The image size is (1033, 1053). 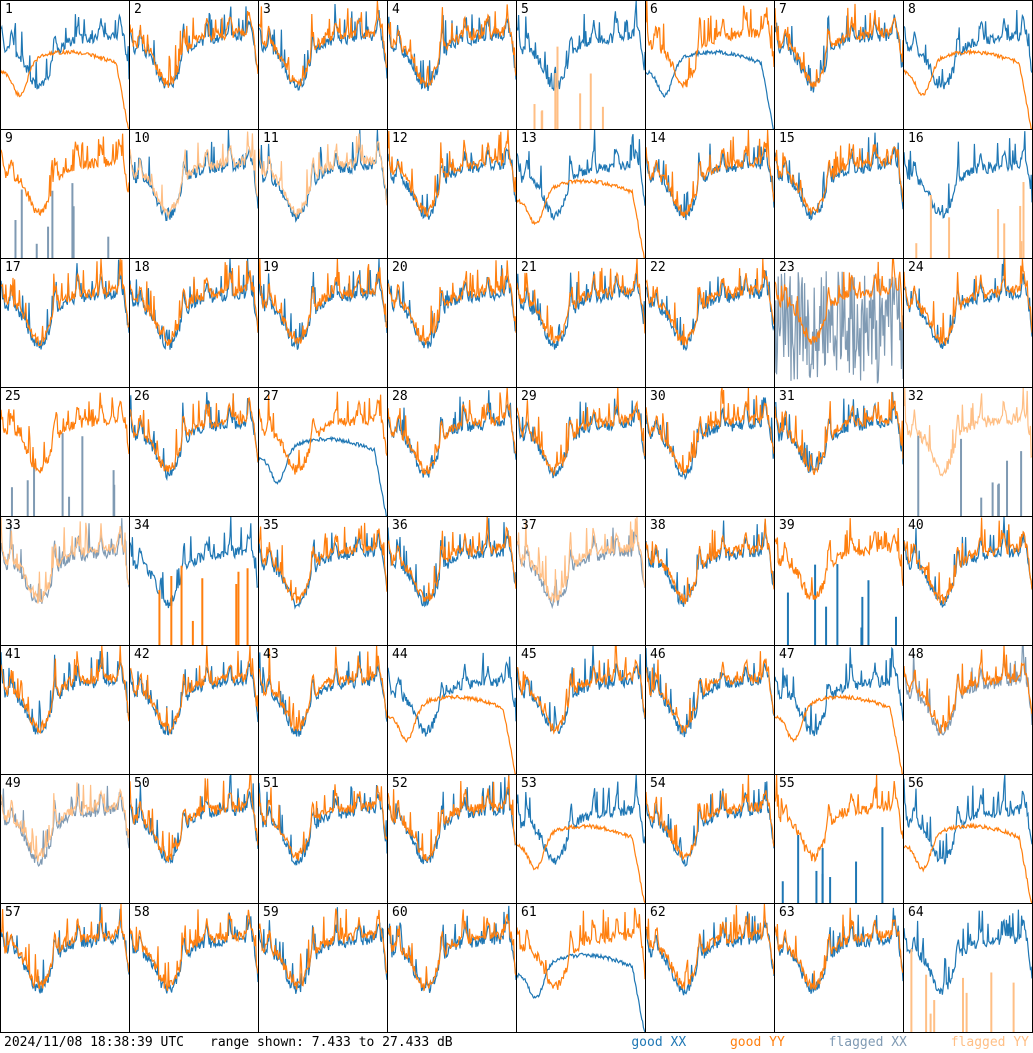 I want to click on panel-number: 45, so click(x=529, y=654).